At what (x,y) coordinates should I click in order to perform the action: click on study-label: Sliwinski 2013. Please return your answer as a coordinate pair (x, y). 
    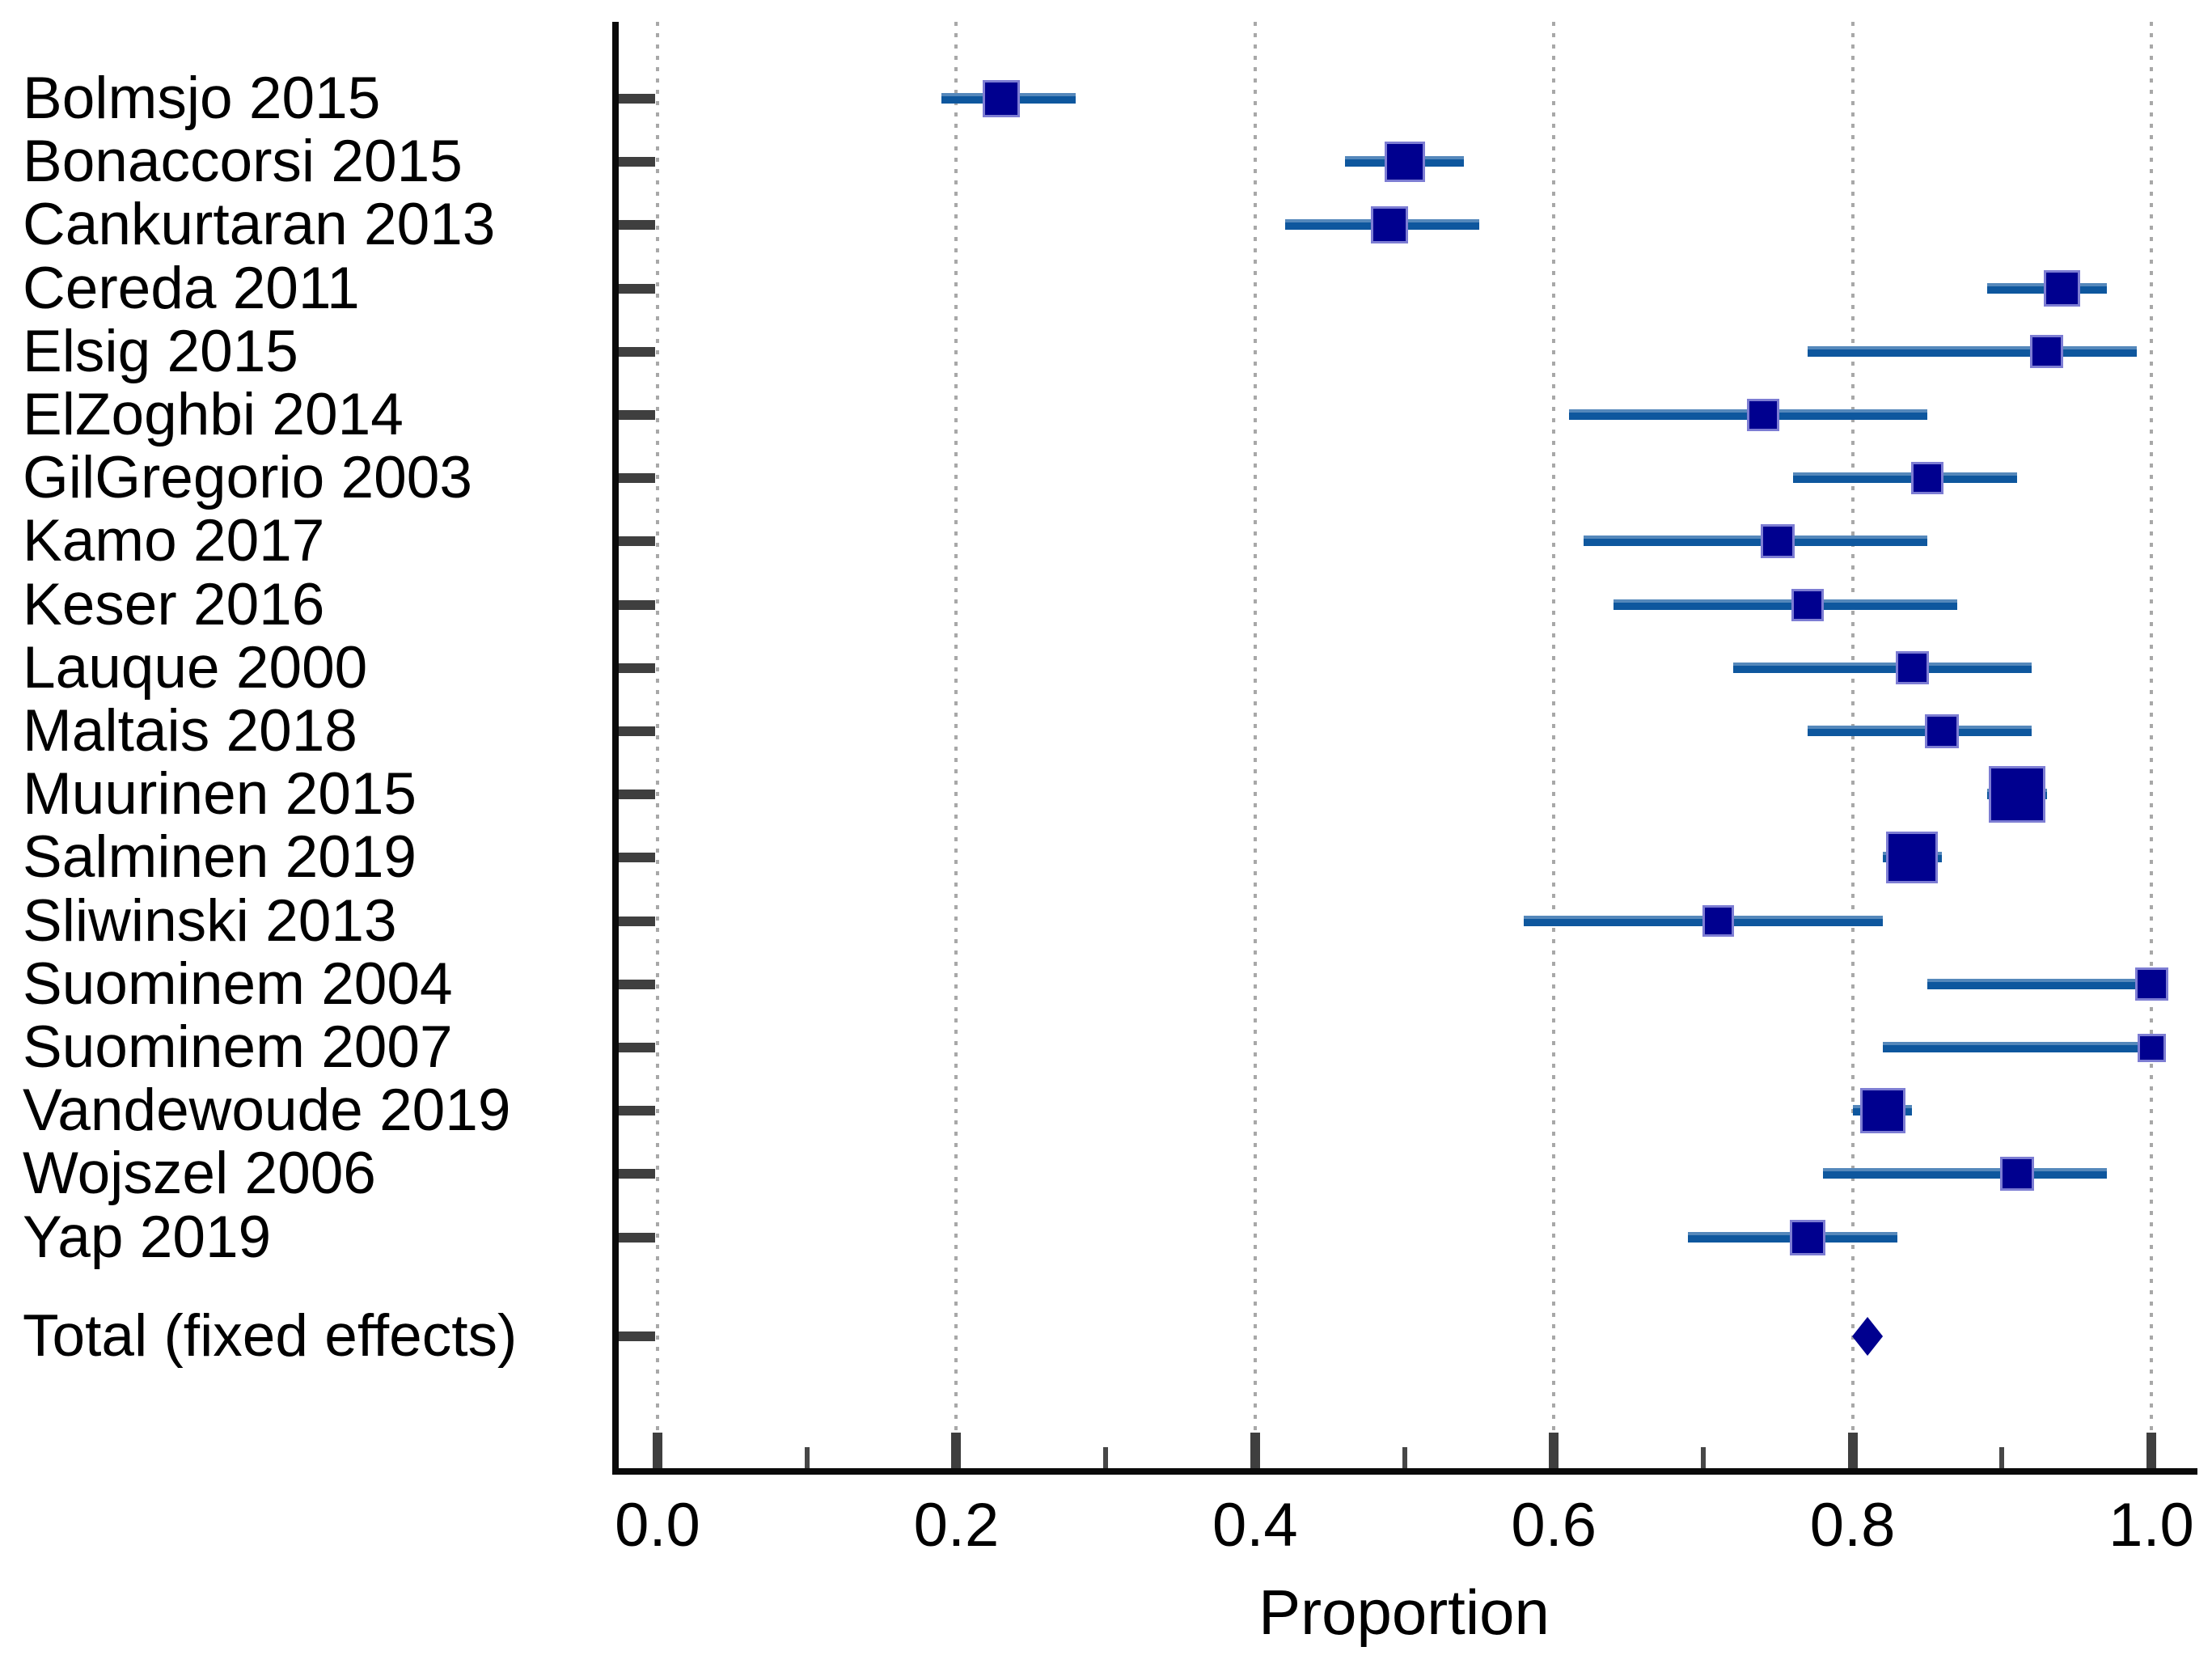
    Looking at the image, I should click on (210, 920).